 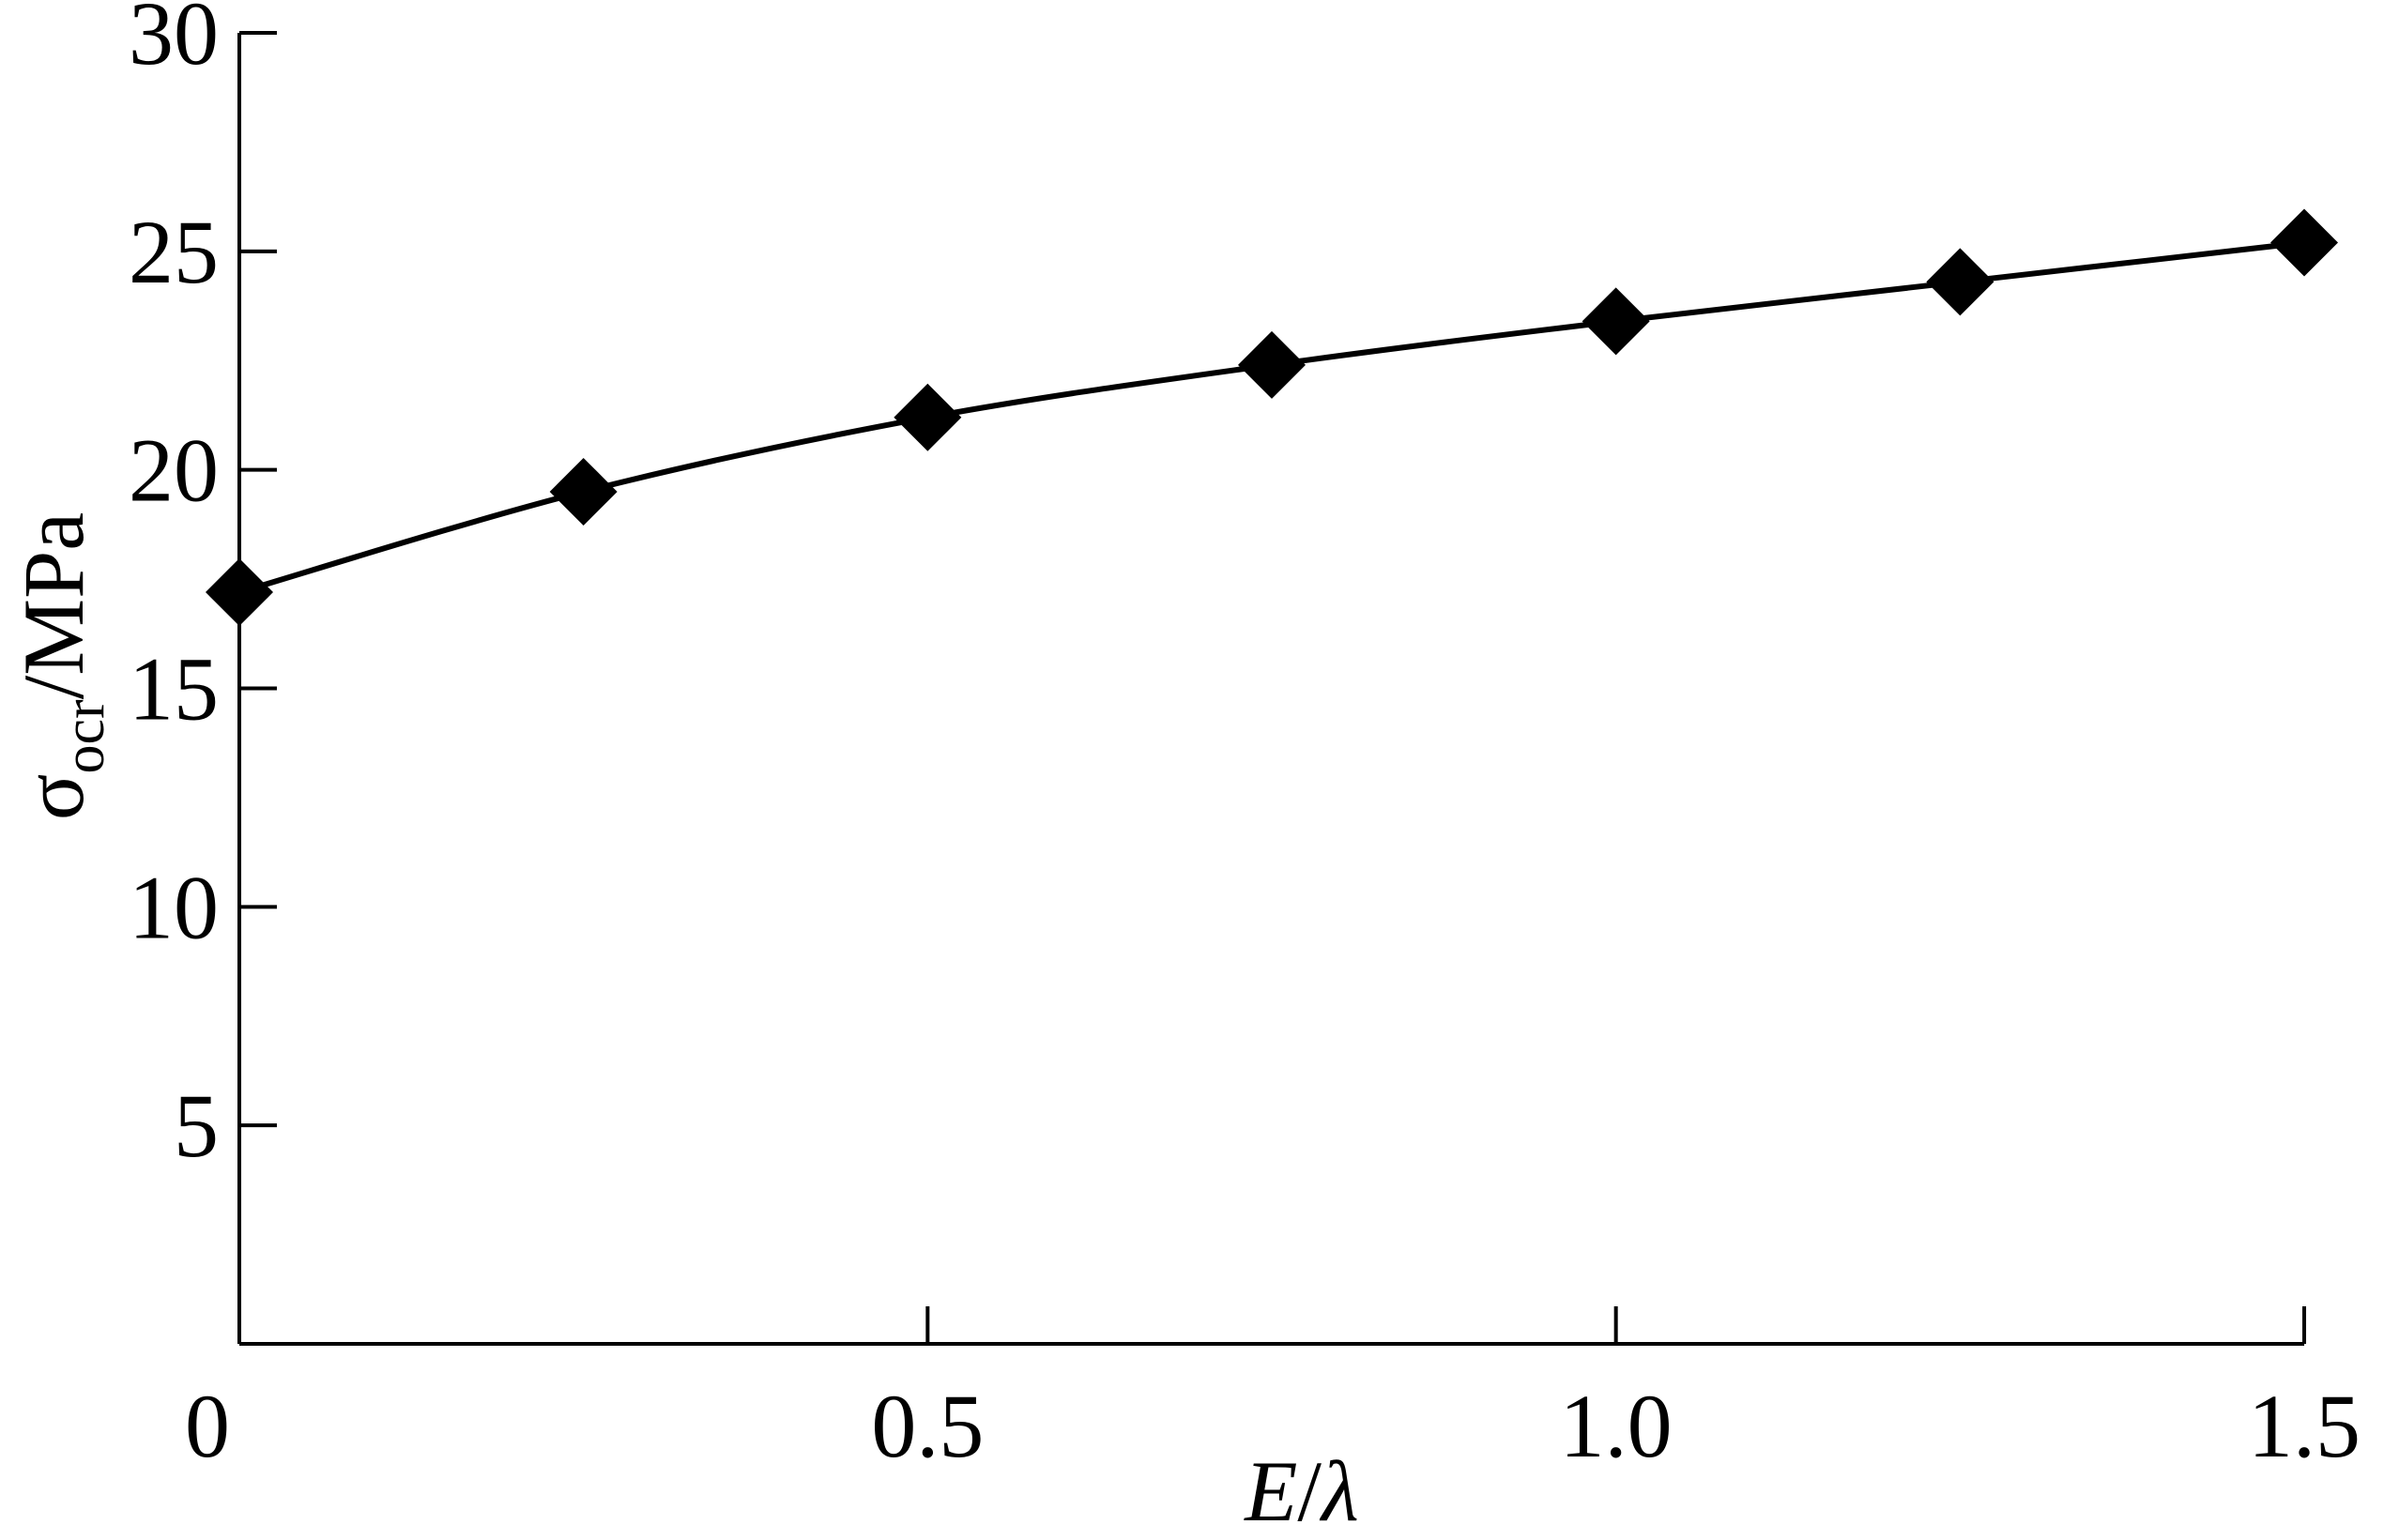 What do you see at coordinates (208, 1426) in the screenshot?
I see `x-tick-label: 0` at bounding box center [208, 1426].